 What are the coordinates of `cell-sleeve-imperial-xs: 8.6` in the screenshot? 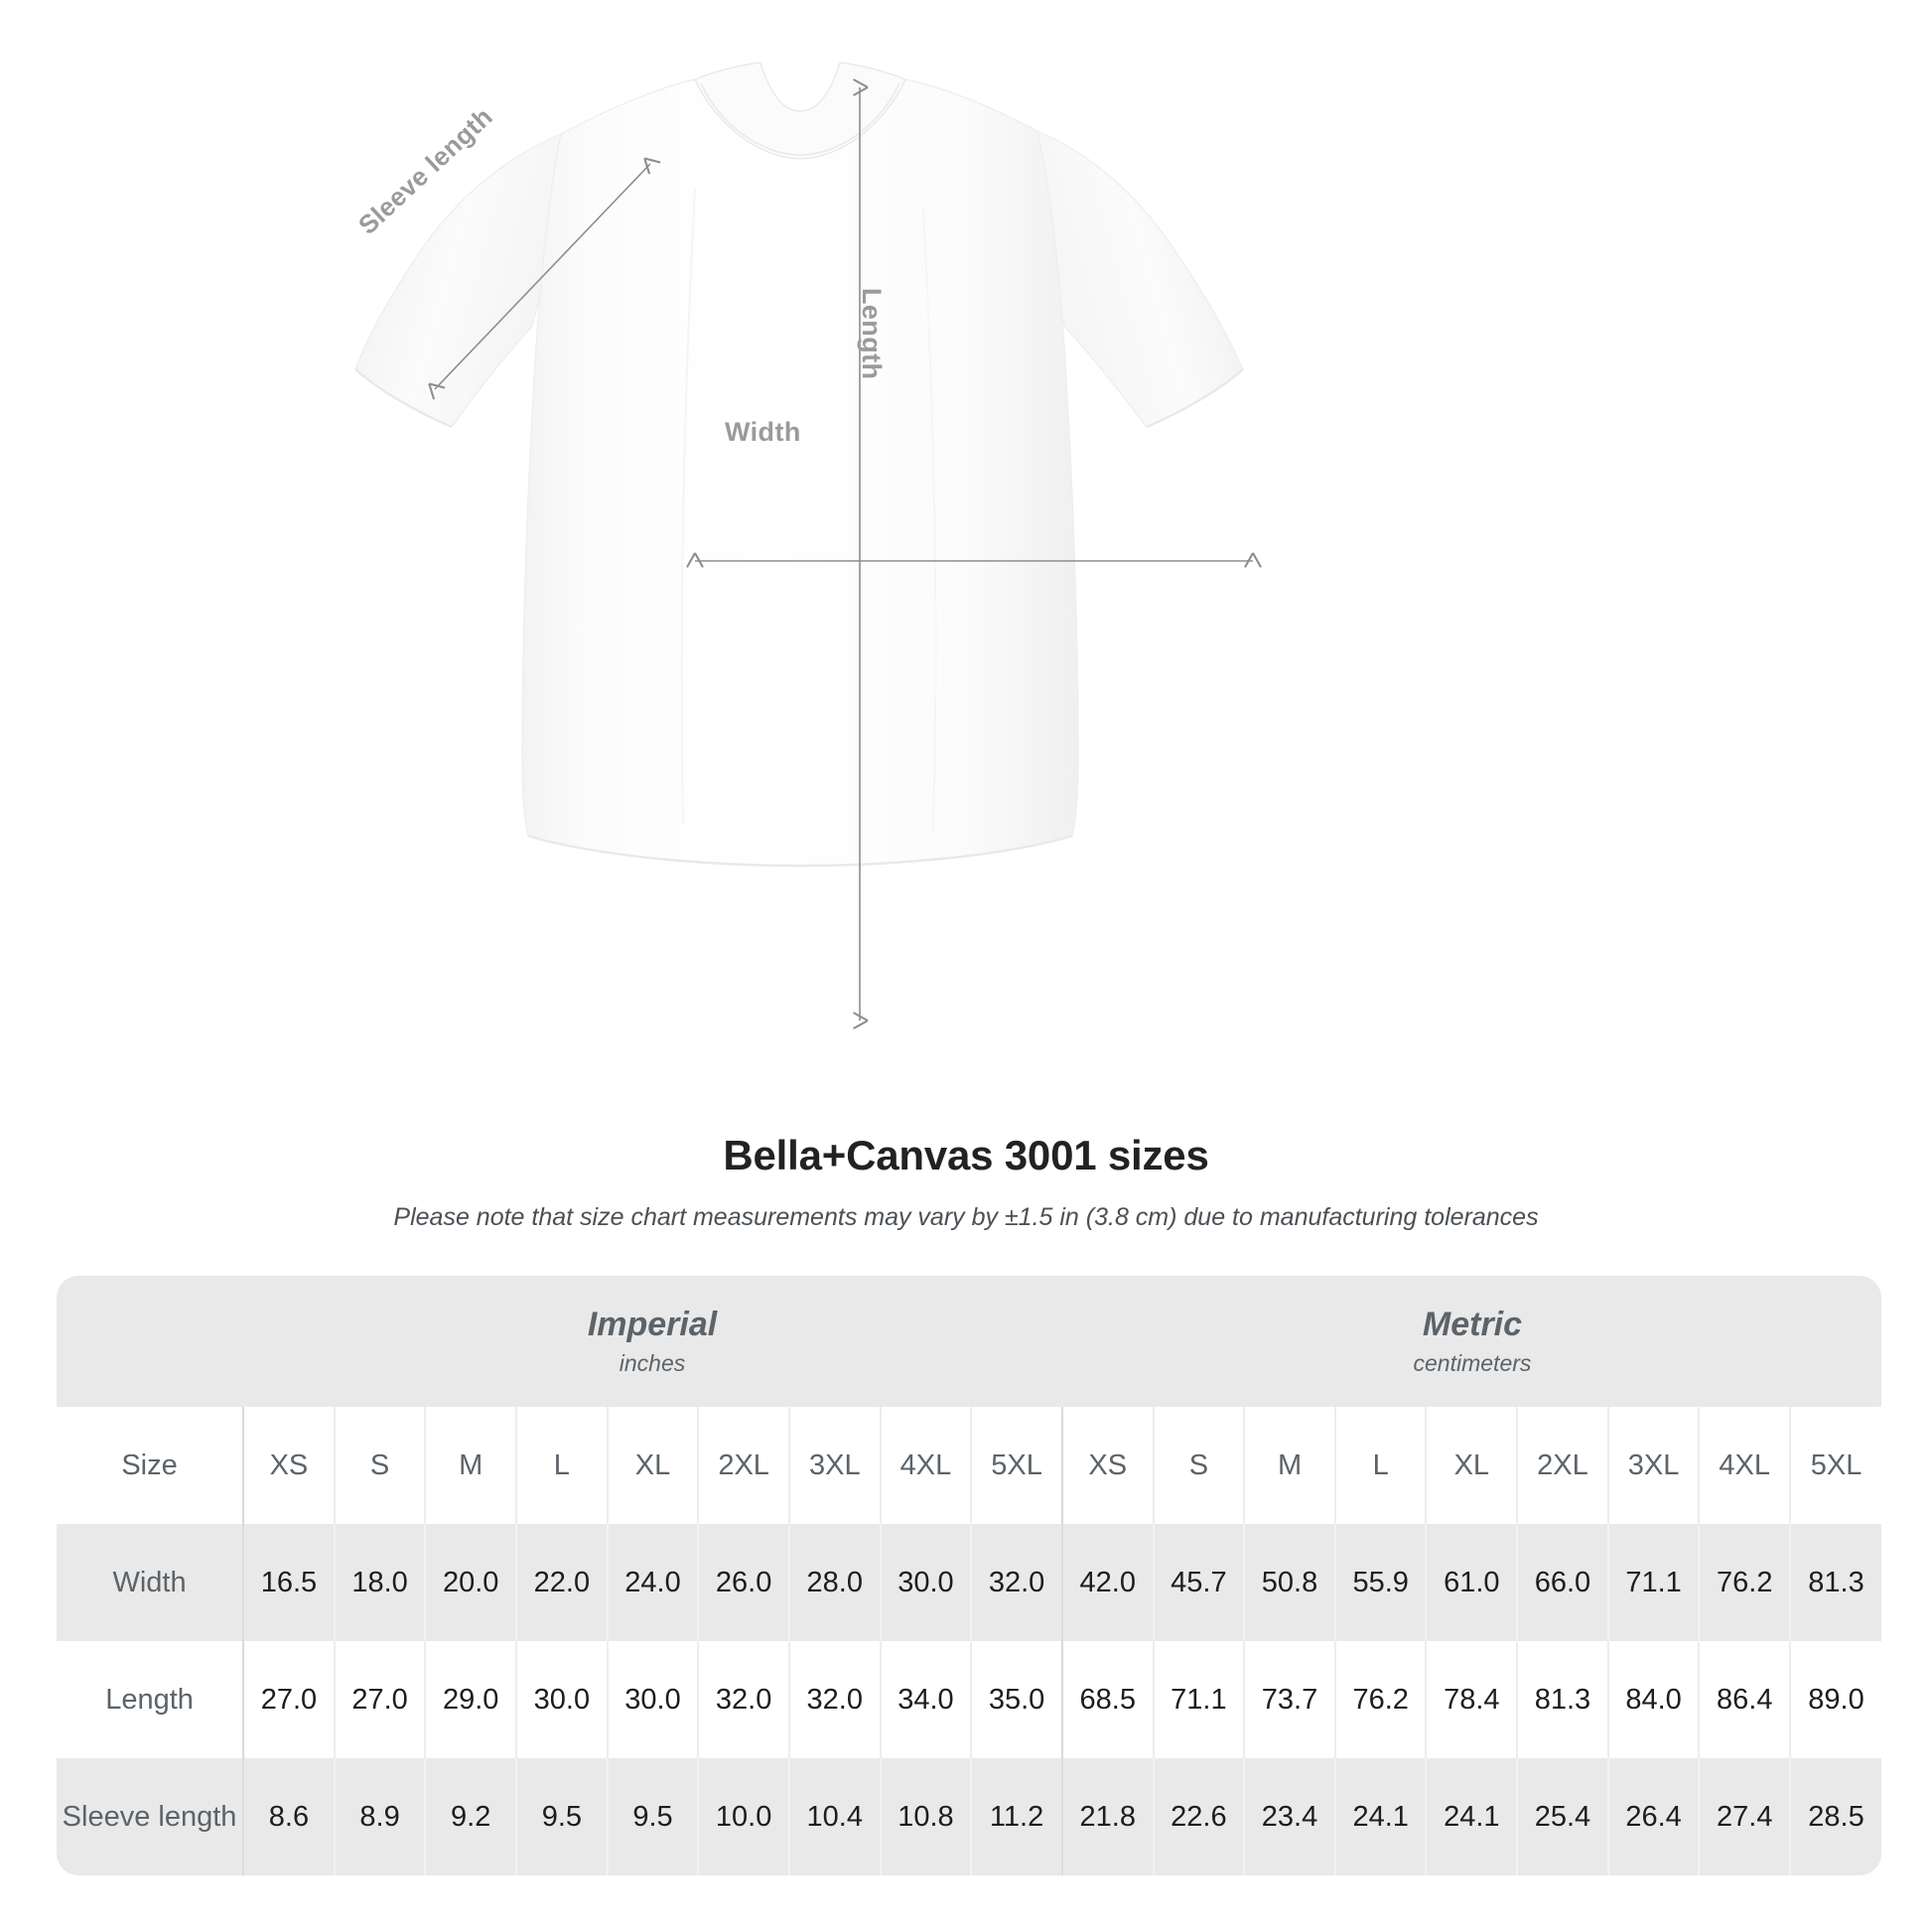 It's located at (288, 1817).